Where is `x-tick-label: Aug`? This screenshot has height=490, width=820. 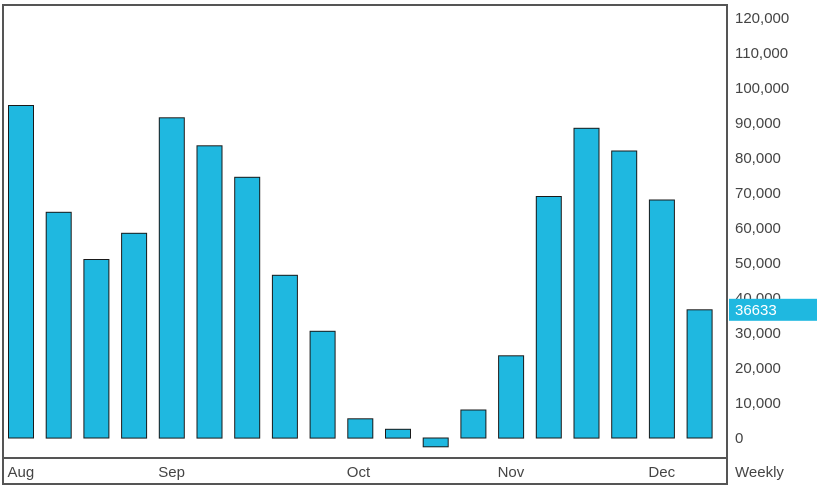 x-tick-label: Aug is located at coordinates (21, 472).